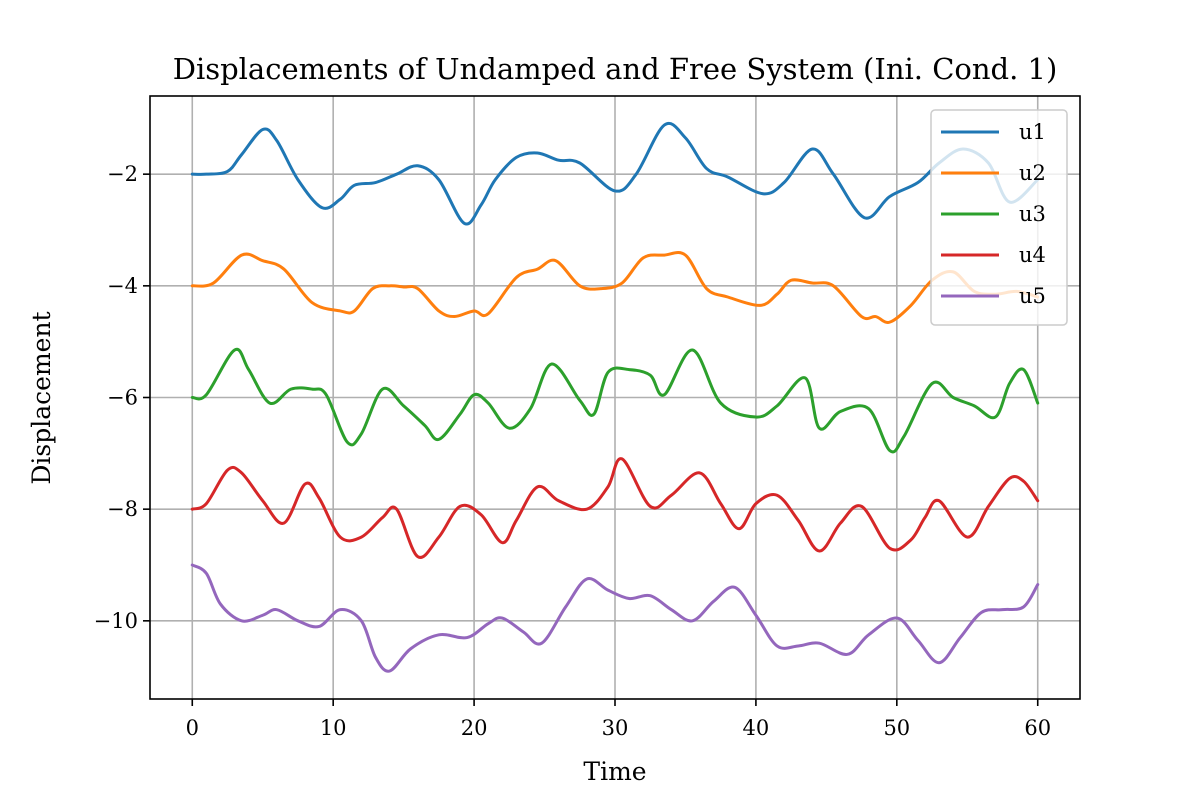 This screenshot has height=800, width=1200. I want to click on series-line-u1, so click(615, 173).